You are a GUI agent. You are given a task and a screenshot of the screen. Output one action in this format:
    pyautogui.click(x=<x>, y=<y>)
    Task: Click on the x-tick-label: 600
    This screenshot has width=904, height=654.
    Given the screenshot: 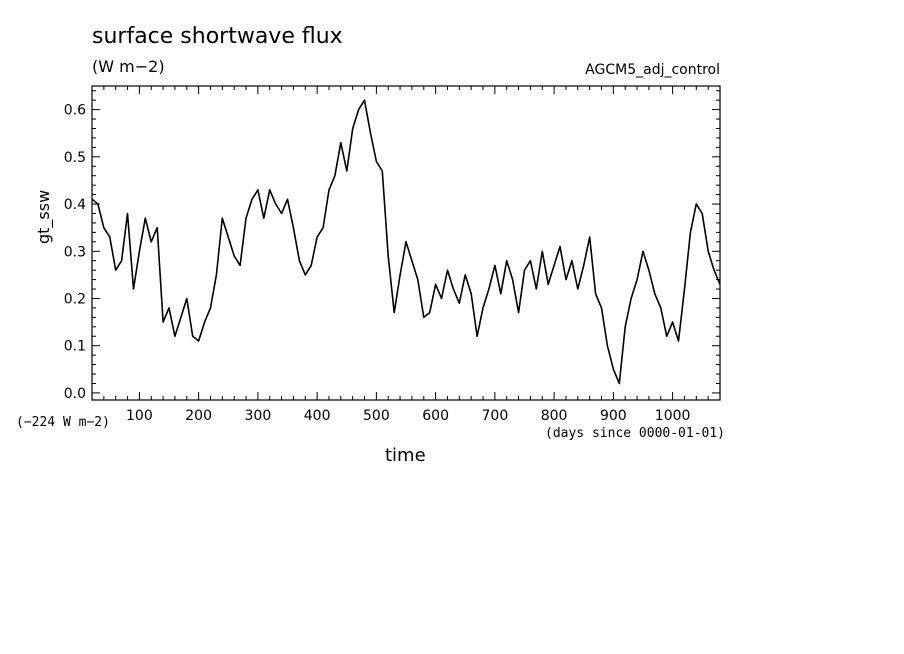 What is the action you would take?
    pyautogui.click(x=435, y=416)
    